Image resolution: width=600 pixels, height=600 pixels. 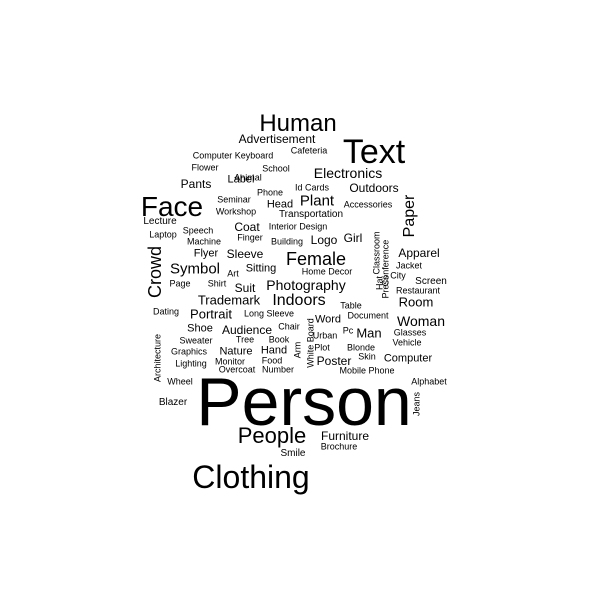 I want to click on word-page: Page, so click(x=180, y=283).